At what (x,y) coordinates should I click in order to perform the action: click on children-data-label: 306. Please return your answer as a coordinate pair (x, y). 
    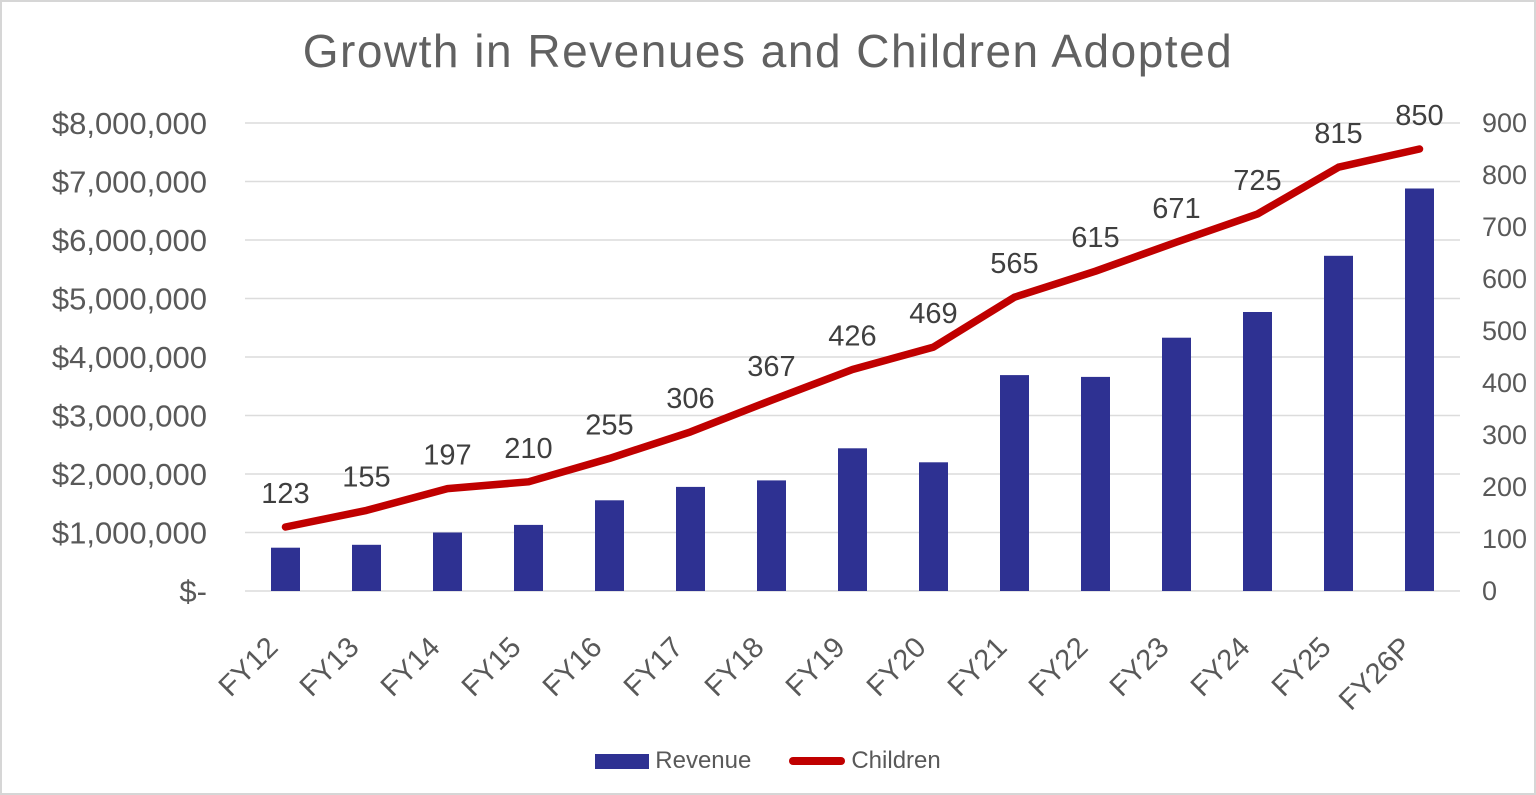
    Looking at the image, I should click on (690, 399).